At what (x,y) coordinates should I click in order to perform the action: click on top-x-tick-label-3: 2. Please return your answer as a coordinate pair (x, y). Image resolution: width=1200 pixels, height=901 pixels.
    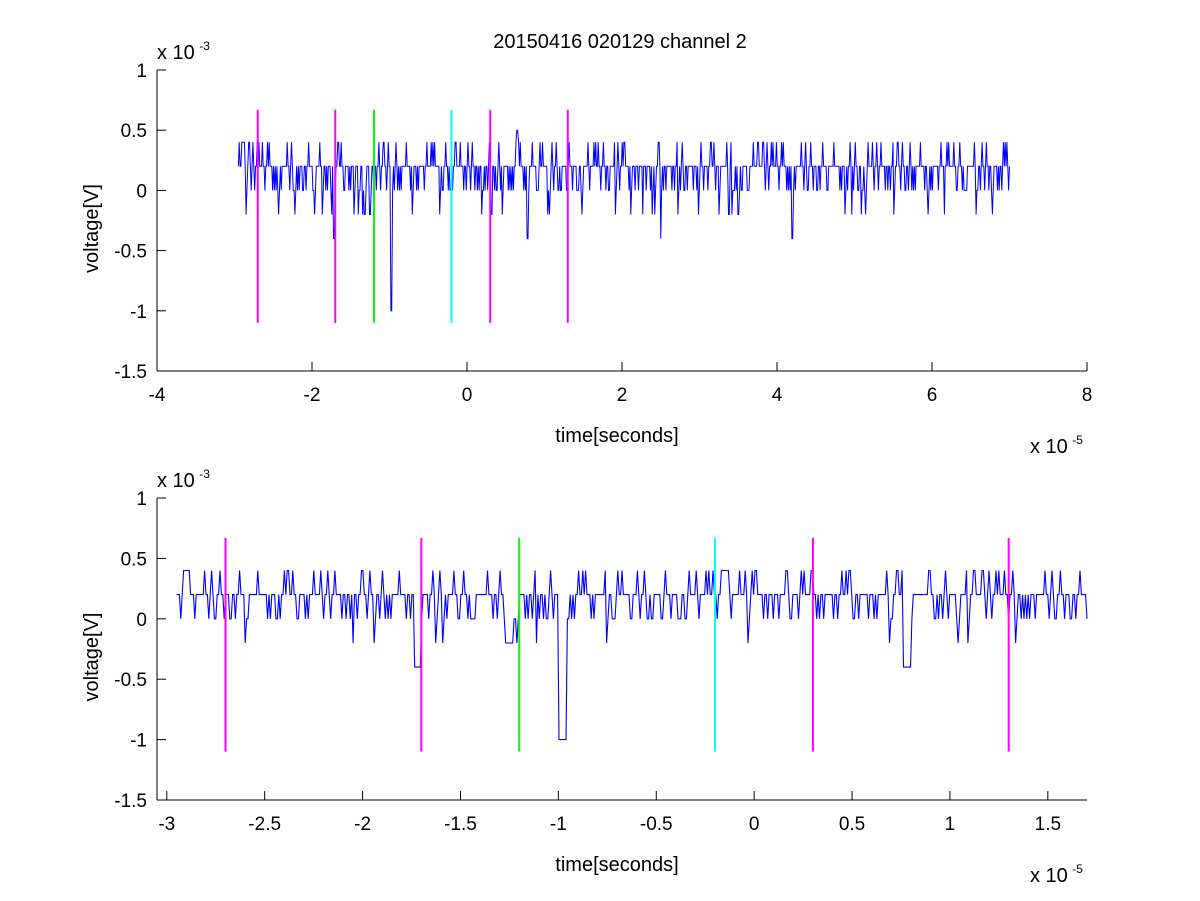
    Looking at the image, I should click on (622, 395).